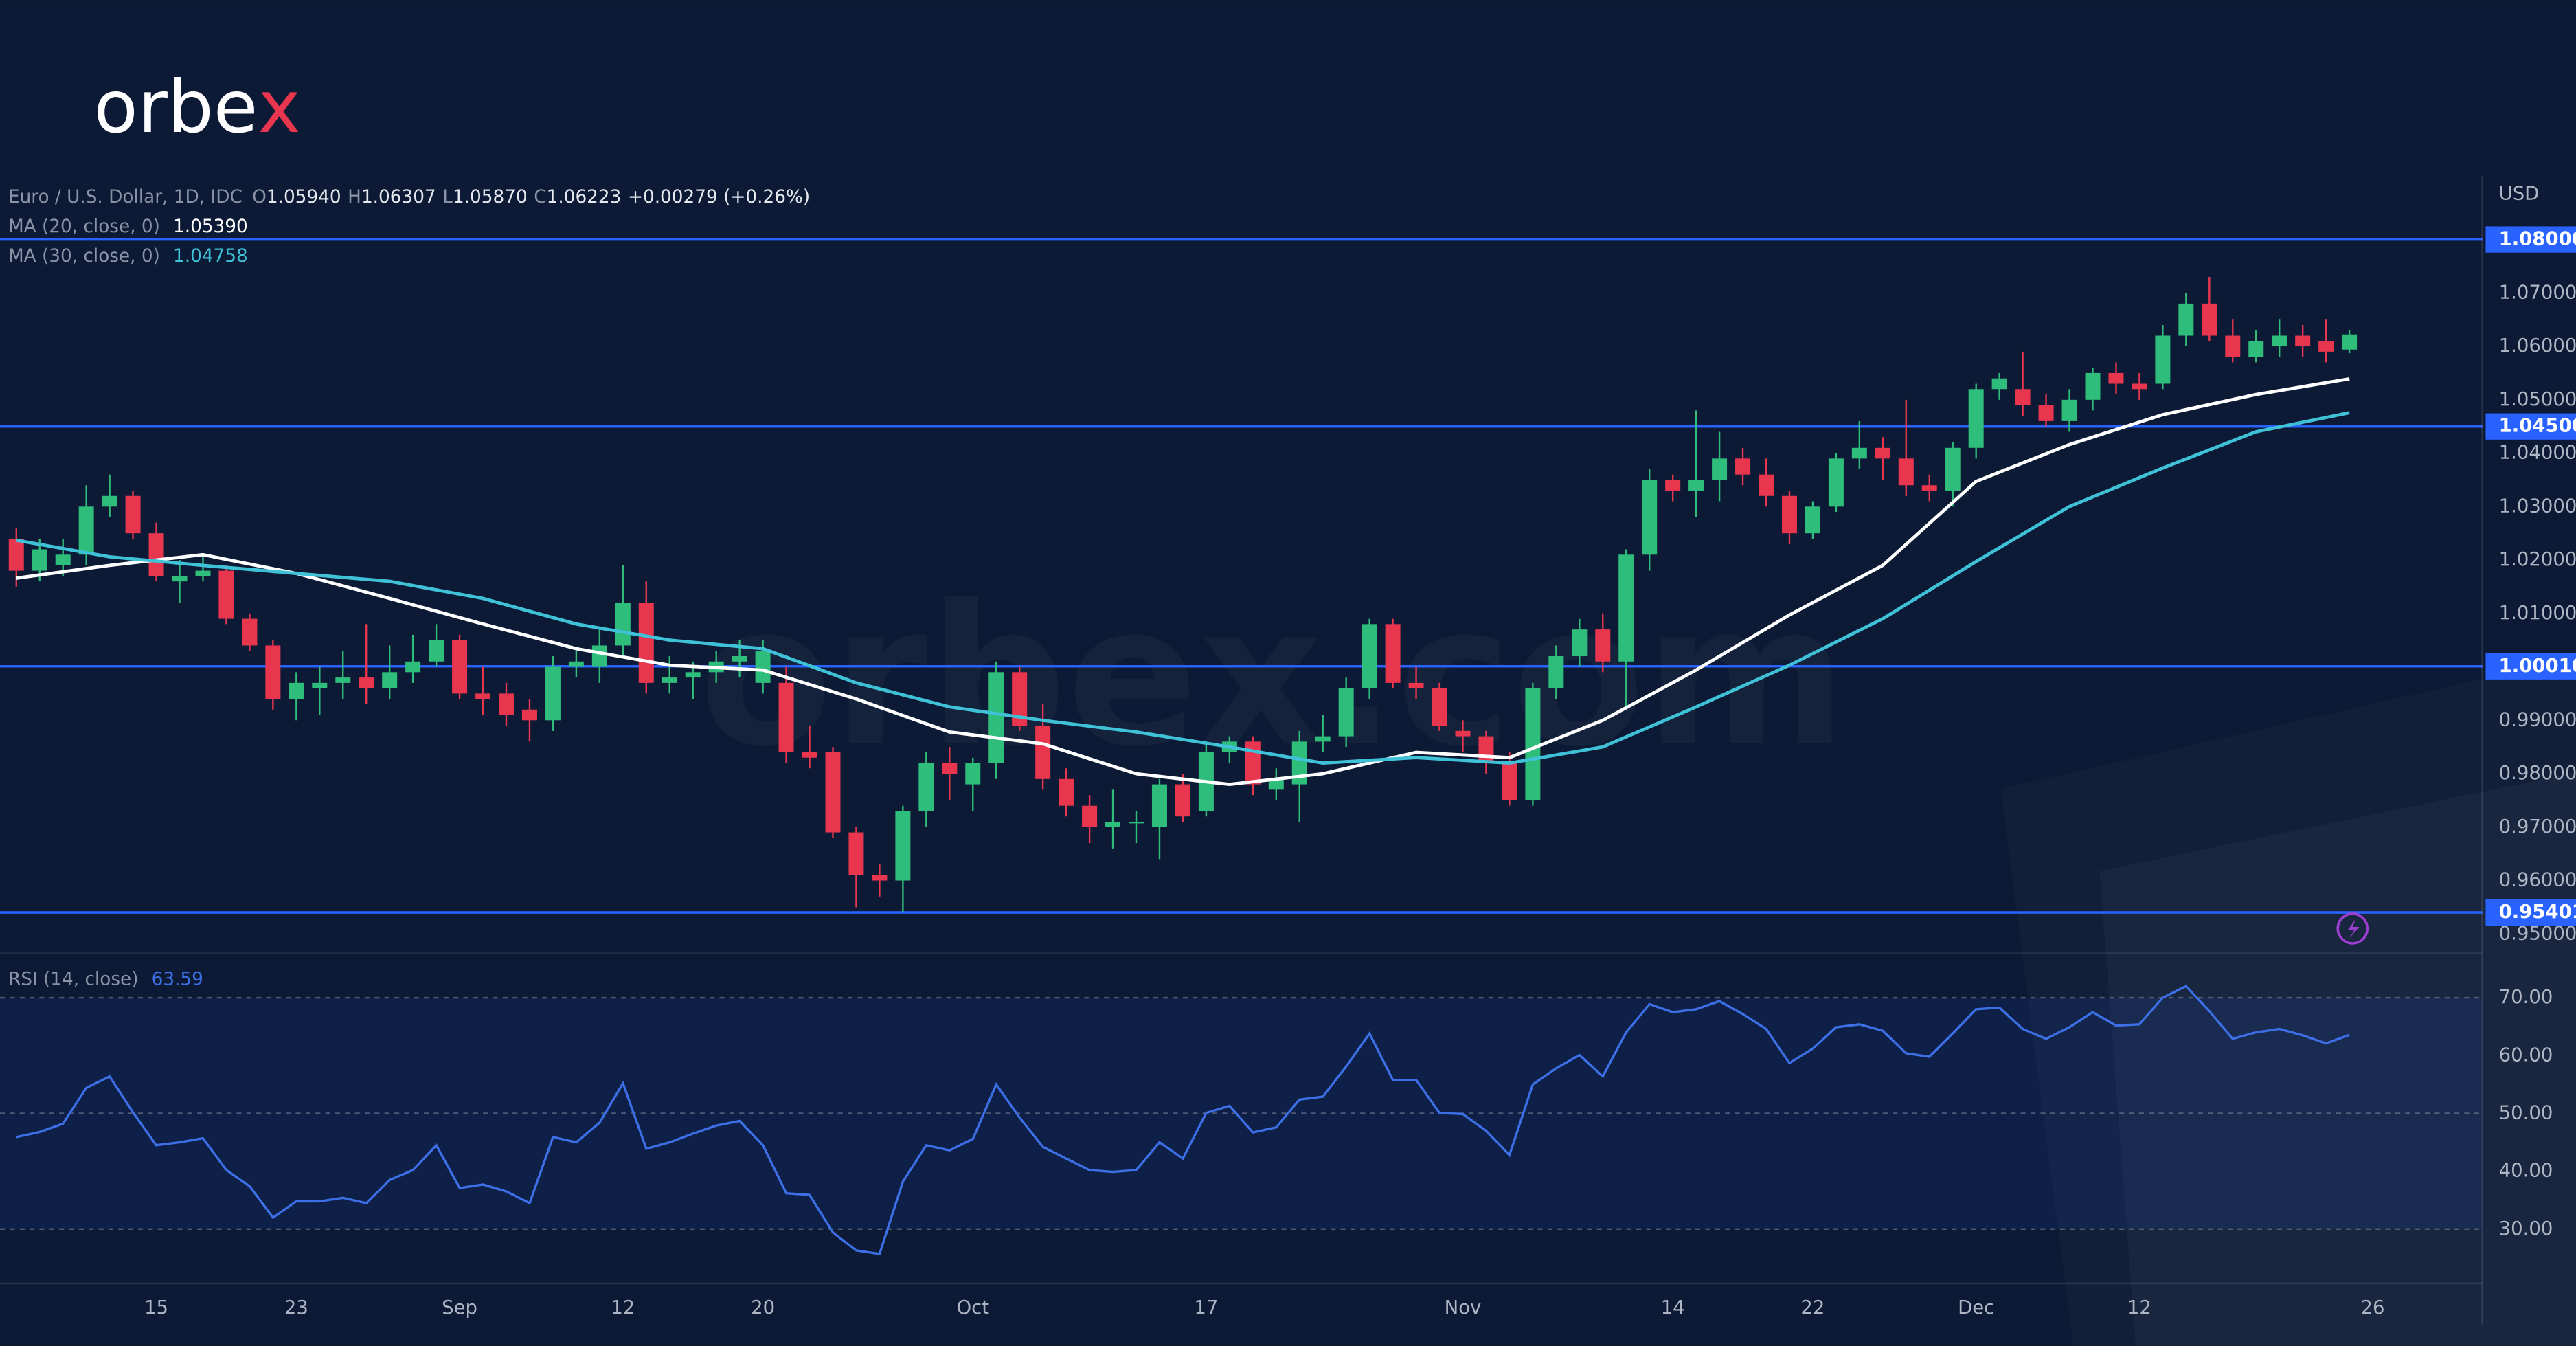 This screenshot has width=2576, height=1346. Describe the element at coordinates (447, 197) in the screenshot. I see `legend-key: L` at that location.